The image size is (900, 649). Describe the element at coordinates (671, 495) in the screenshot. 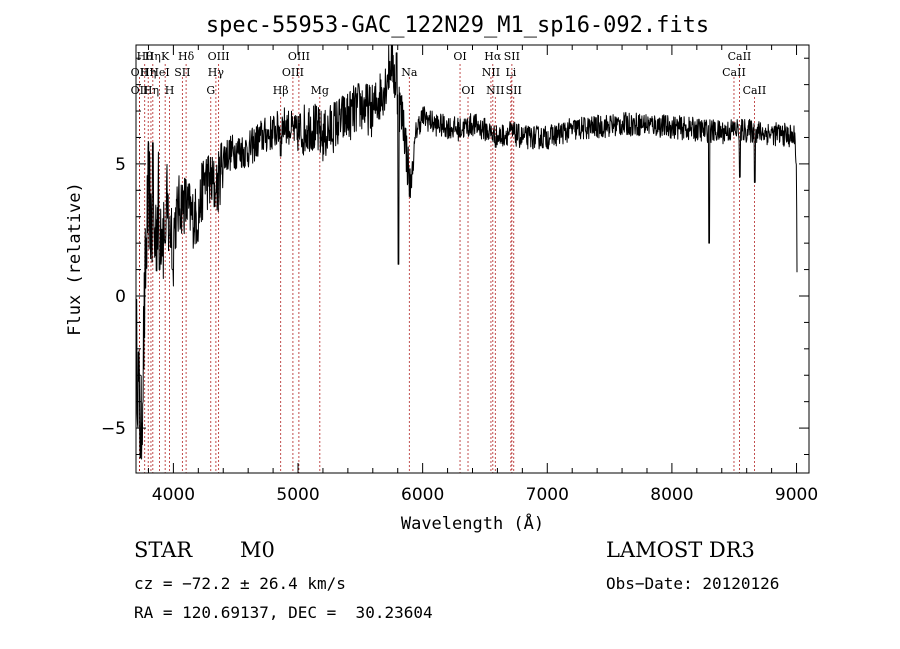

I see `x-tick-label: 8000` at that location.